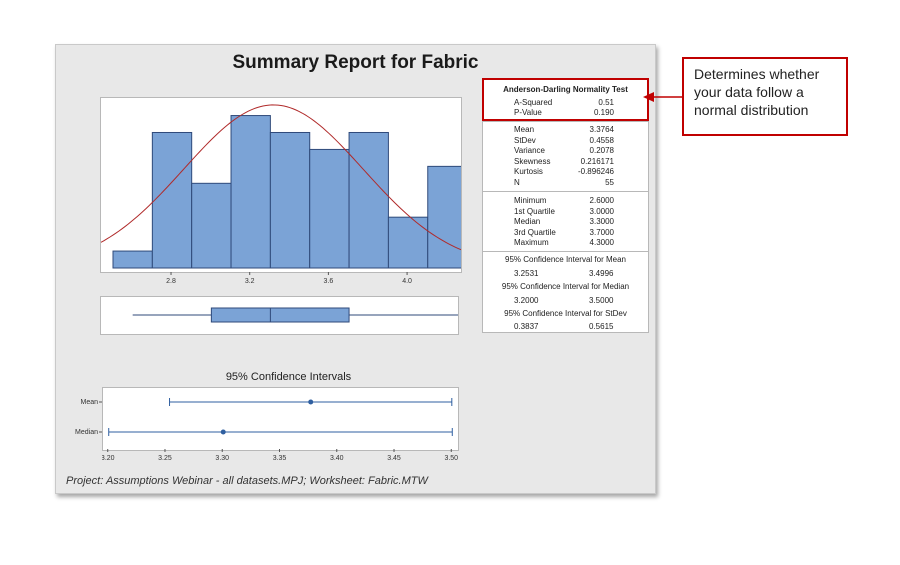 The height and width of the screenshot is (565, 900). I want to click on x-tick-label: 3.20, so click(108, 458).